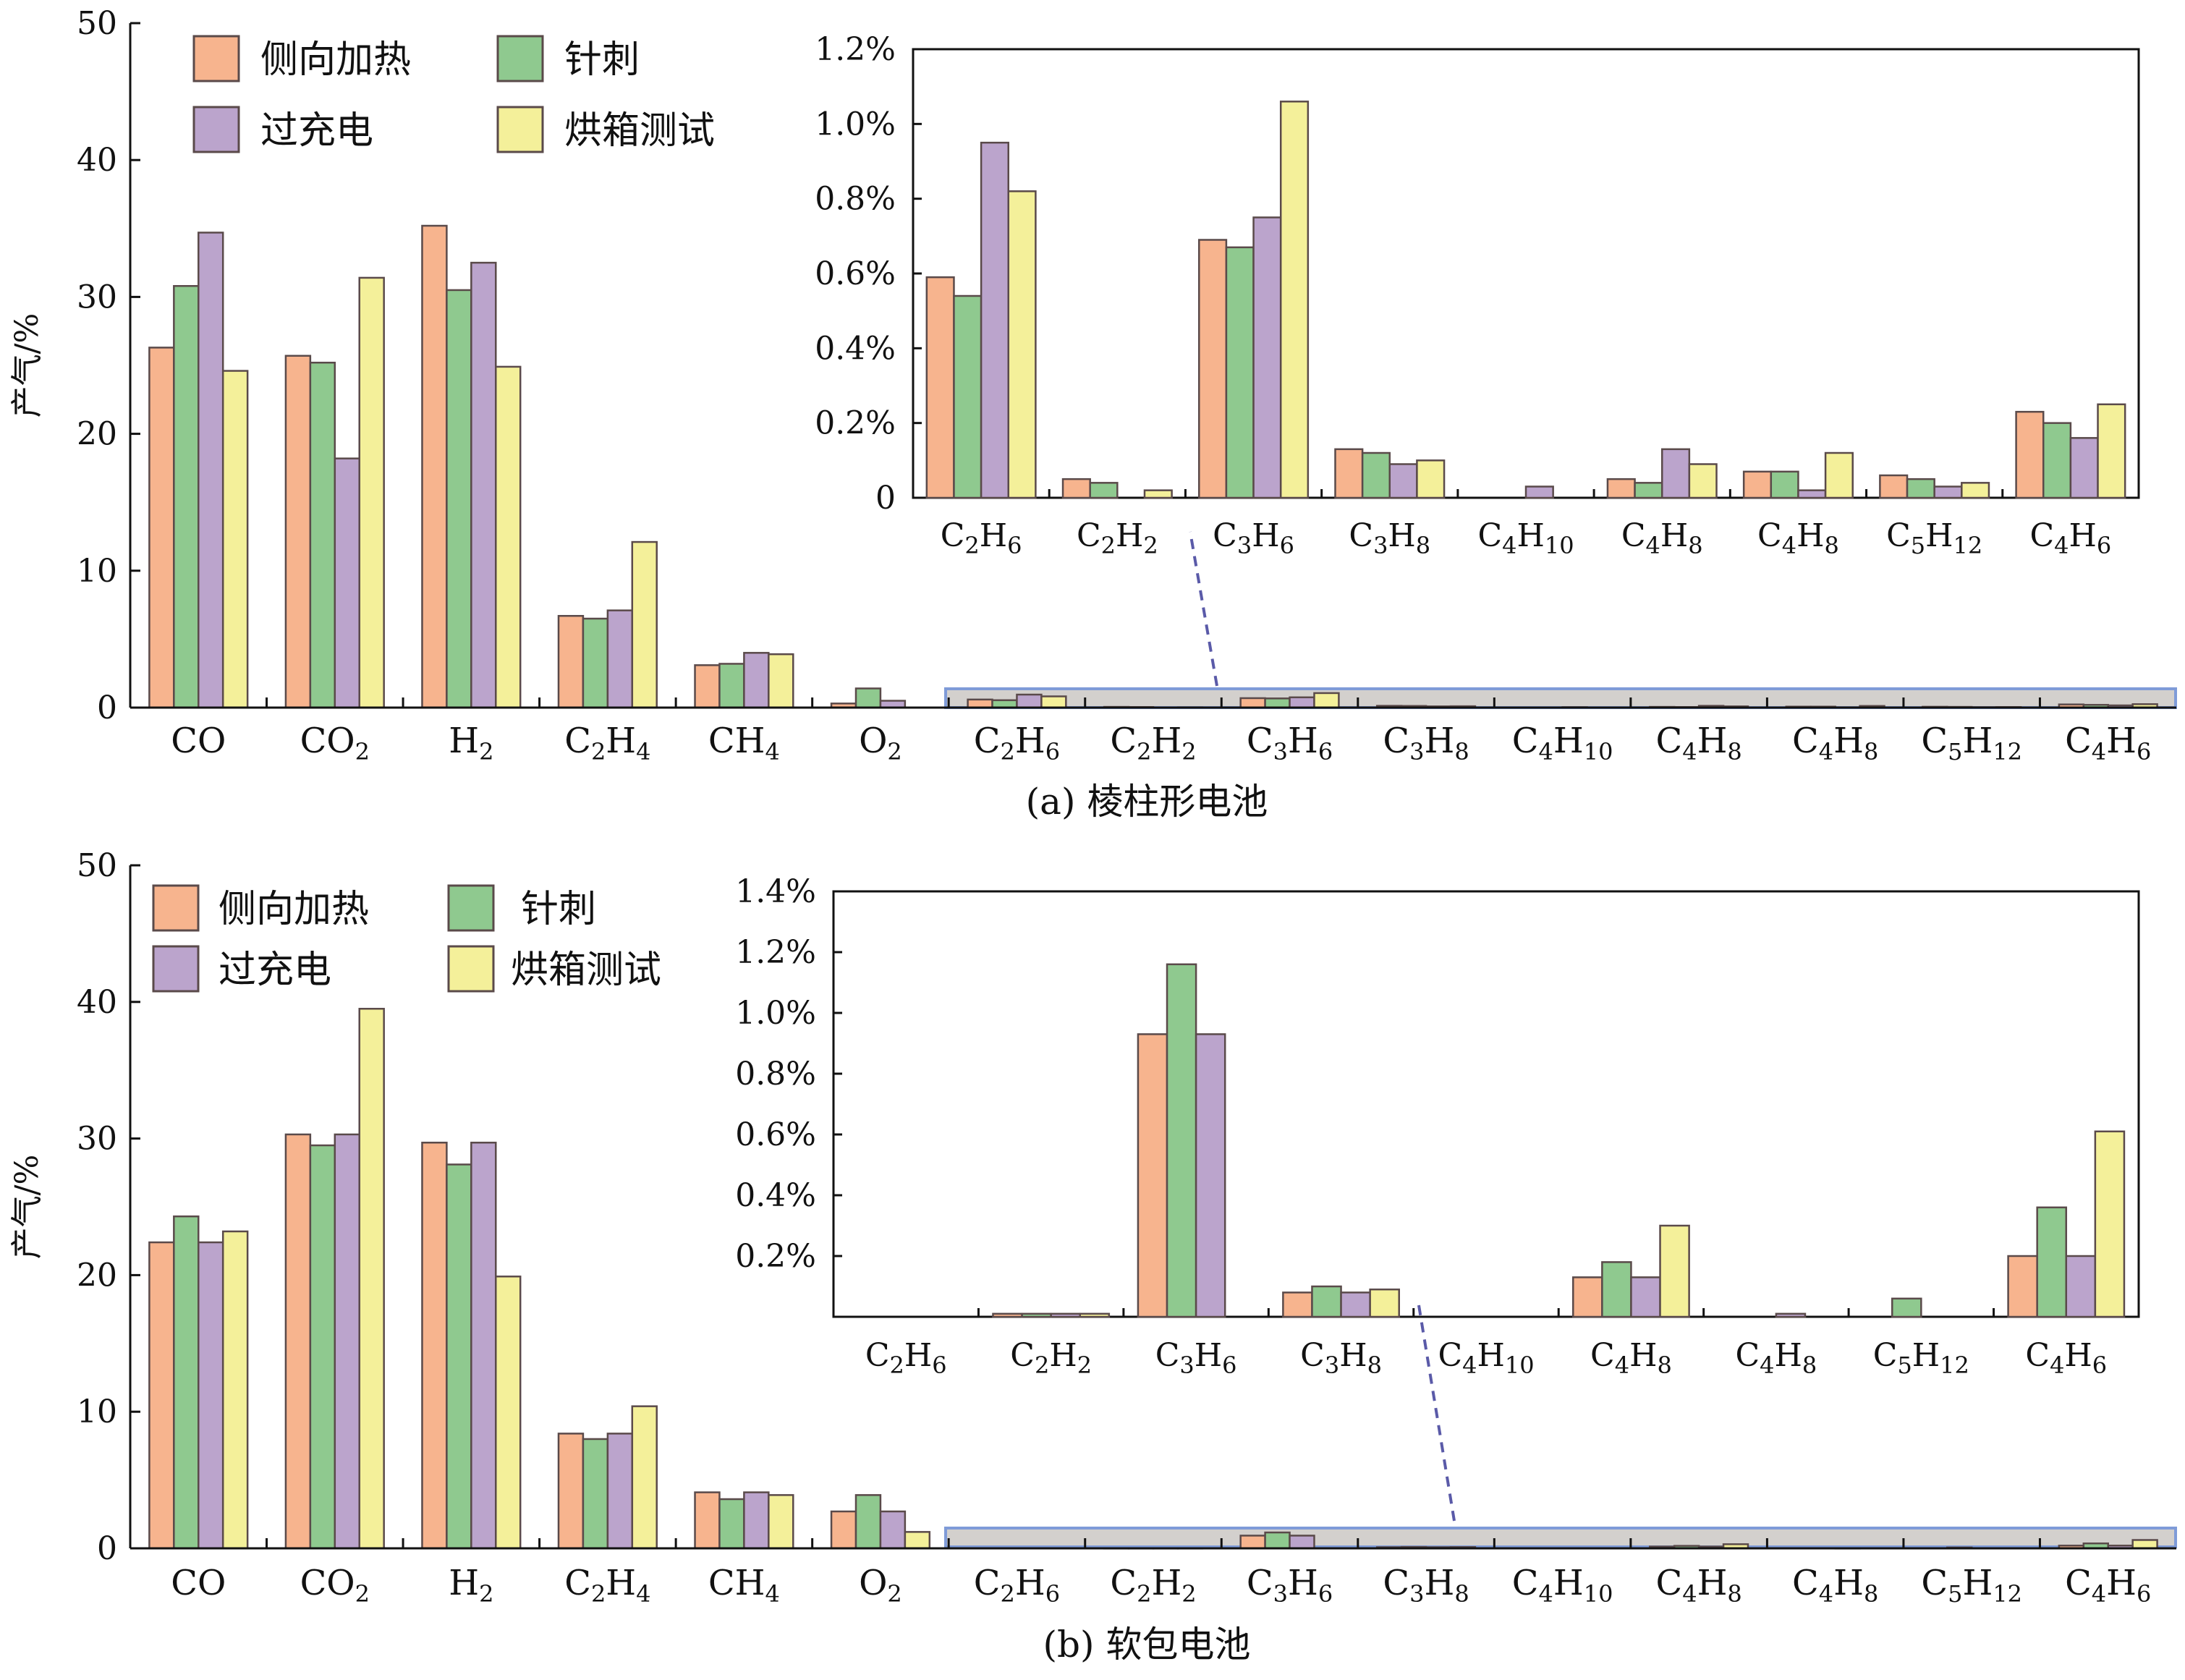 The image size is (2185, 1680). Describe the element at coordinates (1560, 698) in the screenshot. I see `zoom-region-highlight` at that location.